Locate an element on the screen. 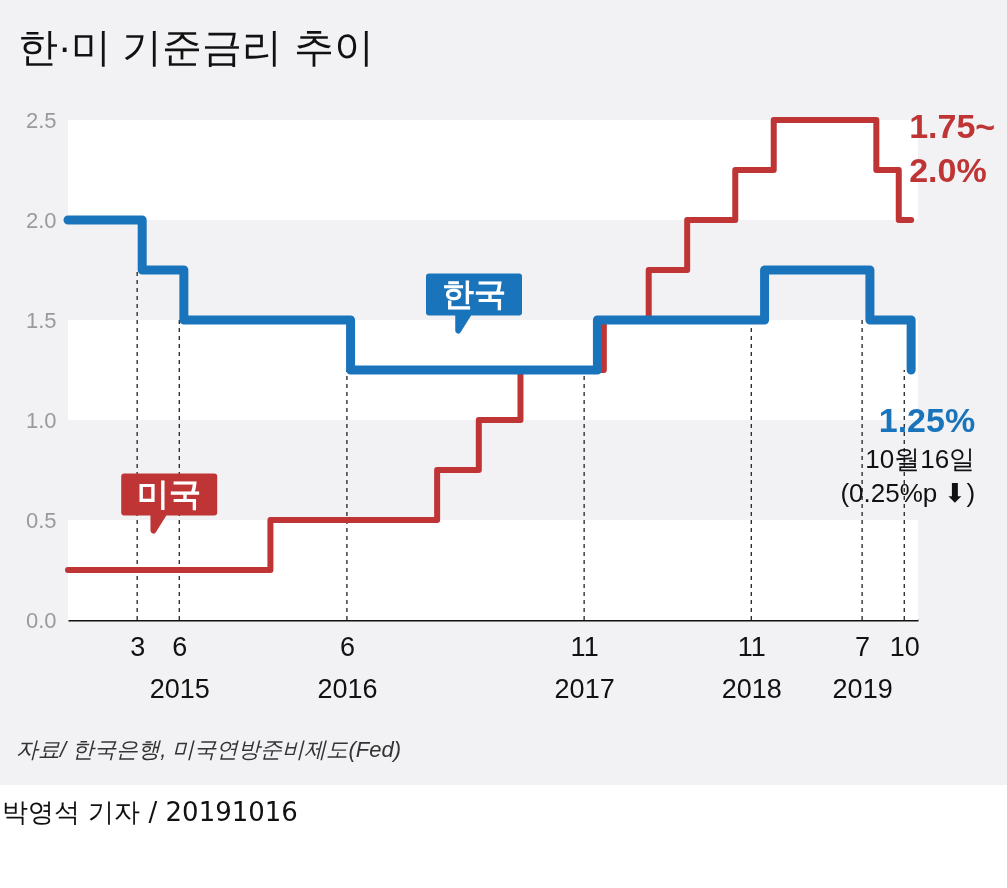 The width and height of the screenshot is (1007, 888). y-tick-label: 1.0 is located at coordinates (41, 420).